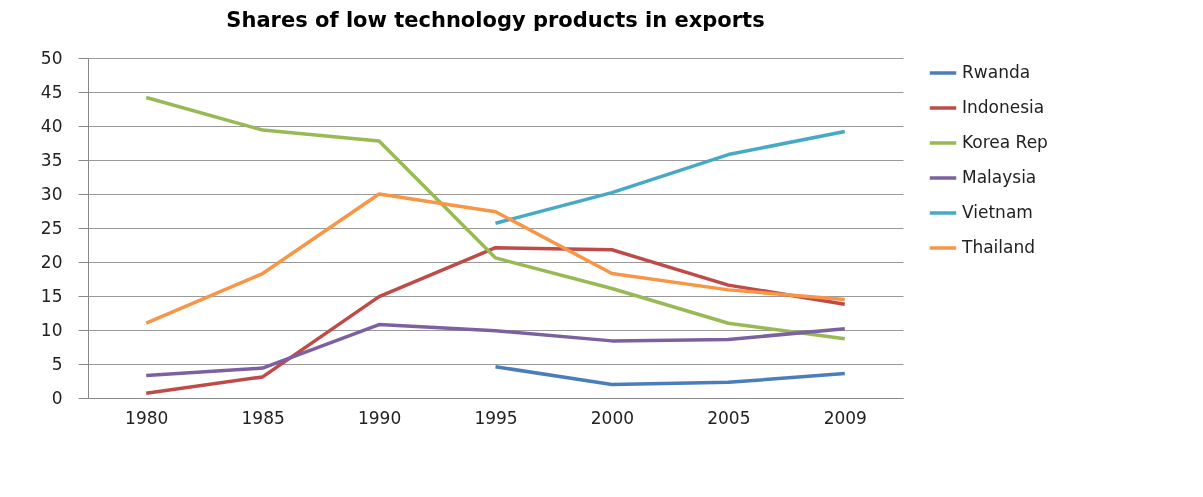 The height and width of the screenshot is (497, 1203). I want to click on y-tick-label: 45, so click(51, 91).